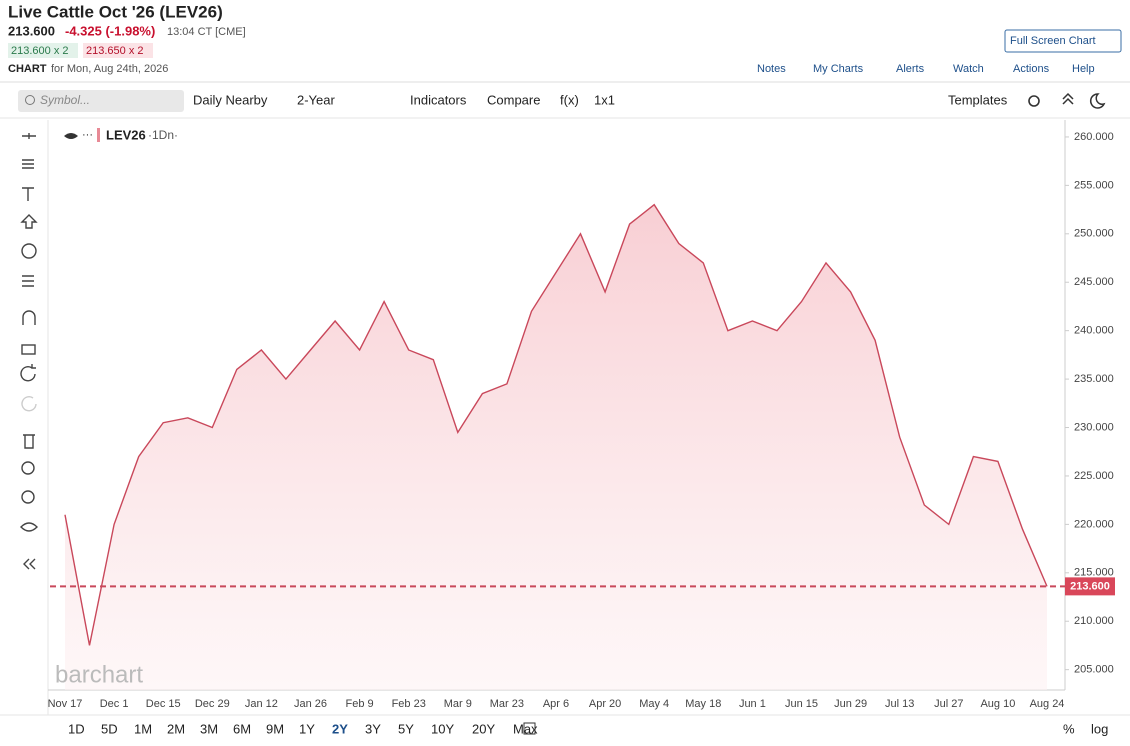 The height and width of the screenshot is (746, 1130). Describe the element at coordinates (99, 674) in the screenshot. I see `watermark: barchart` at that location.